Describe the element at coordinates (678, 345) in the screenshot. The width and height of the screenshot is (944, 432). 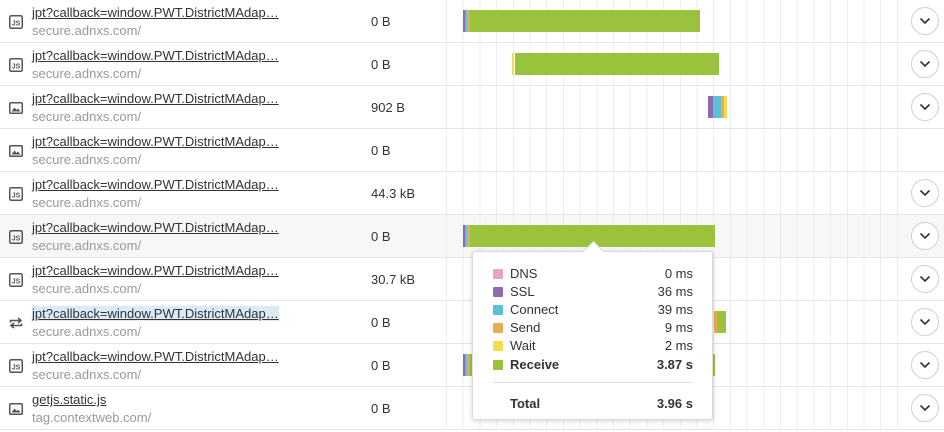
I see `tooltip-value: 2 ms` at that location.